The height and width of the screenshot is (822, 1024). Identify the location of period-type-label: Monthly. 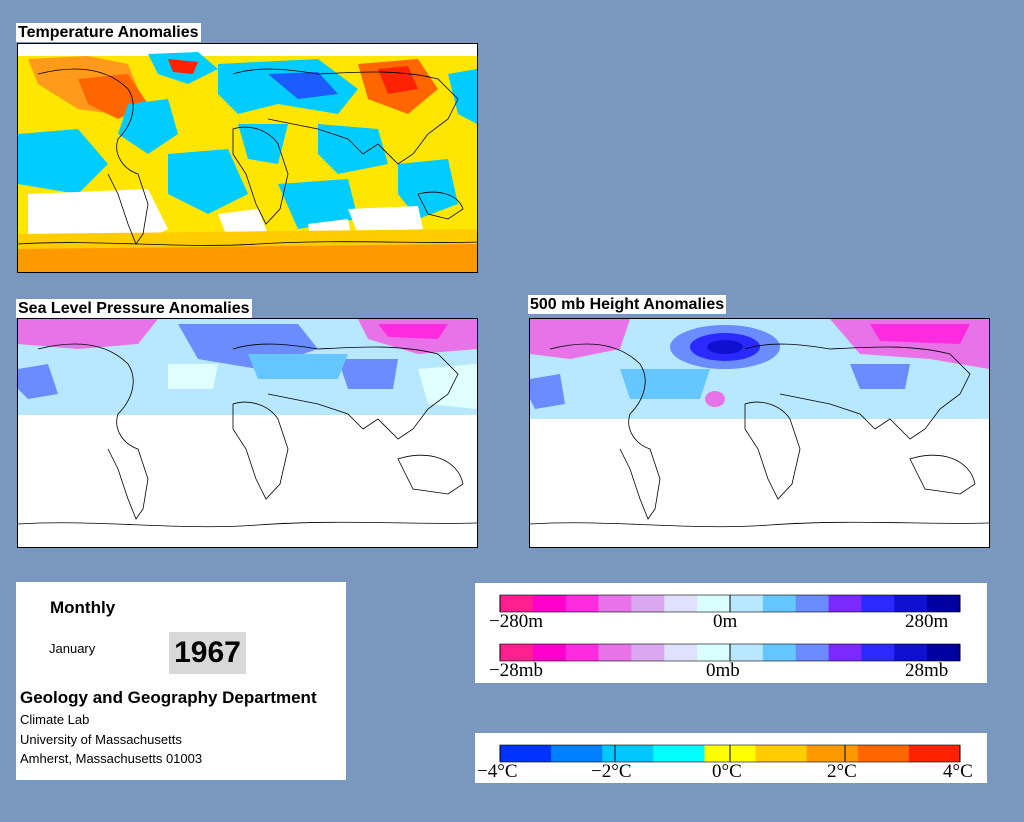
(83, 607).